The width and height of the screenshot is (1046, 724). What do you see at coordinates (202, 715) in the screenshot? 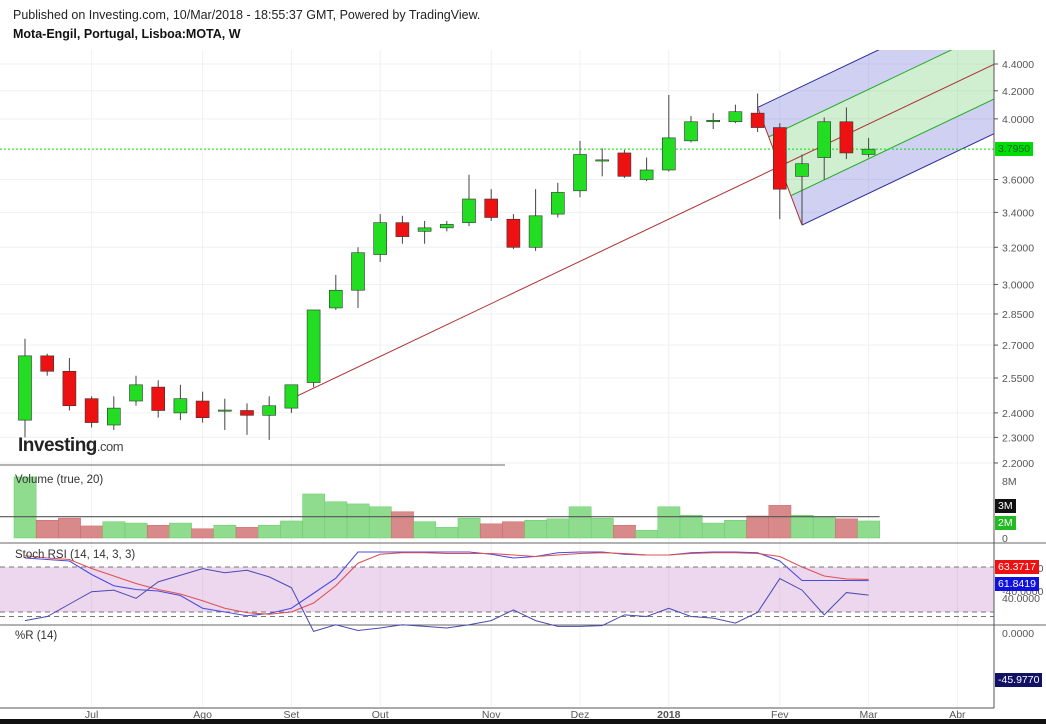
I see `time-tick-label: Ago` at bounding box center [202, 715].